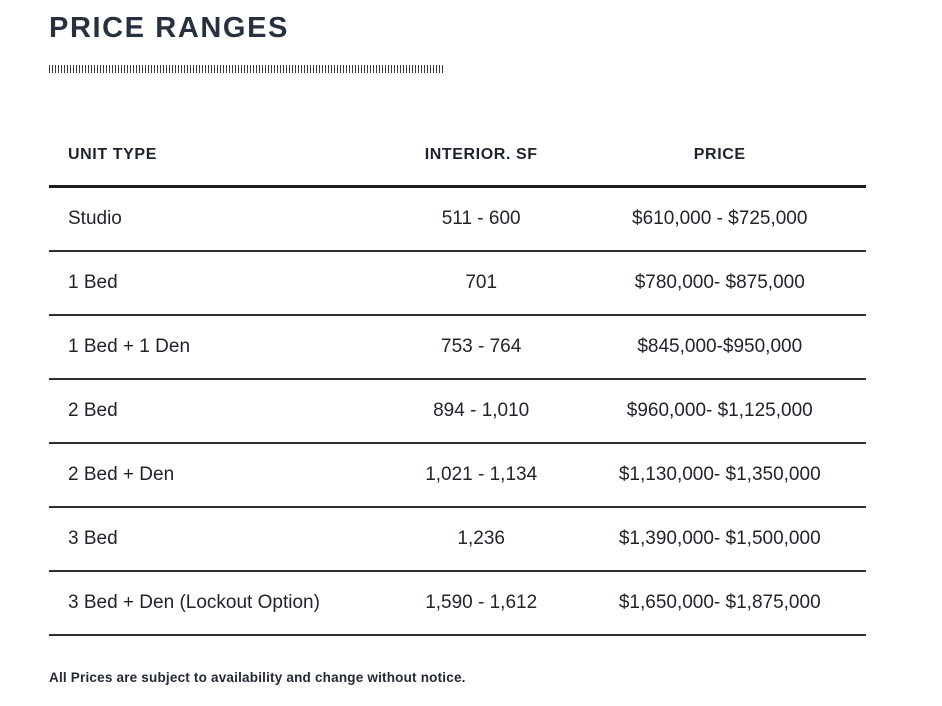 The width and height of the screenshot is (942, 706). What do you see at coordinates (481, 475) in the screenshot?
I see `interior-sf-cell: 1,021 - 1,134` at bounding box center [481, 475].